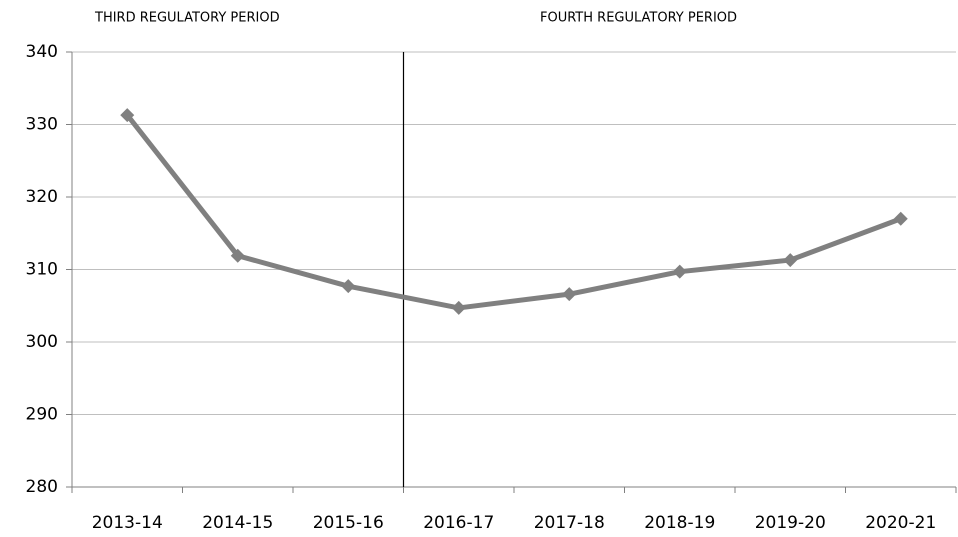 This screenshot has height=537, width=958. I want to click on y-tick-label: 280, so click(42, 487).